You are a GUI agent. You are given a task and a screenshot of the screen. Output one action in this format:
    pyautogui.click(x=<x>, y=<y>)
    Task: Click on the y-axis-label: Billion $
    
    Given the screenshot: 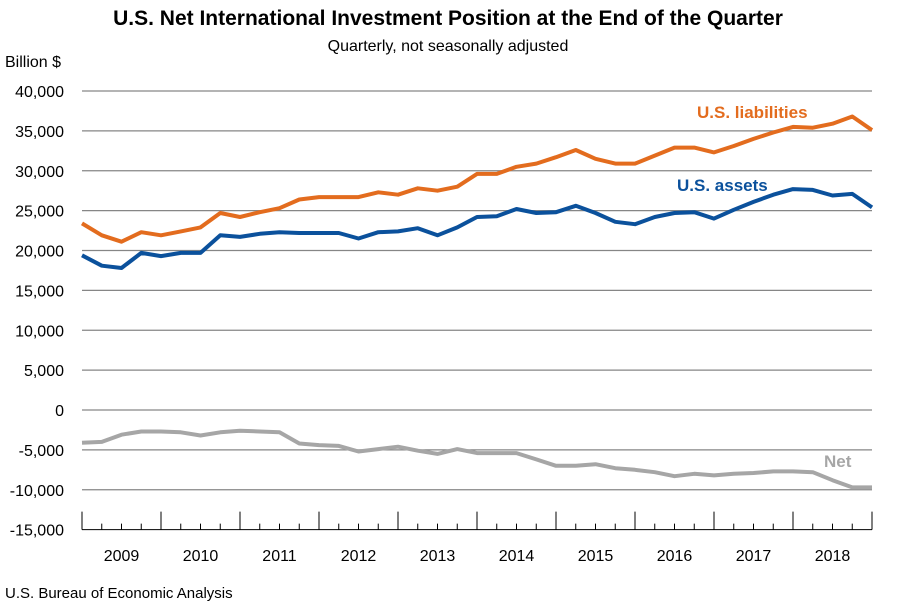 What is the action you would take?
    pyautogui.click(x=33, y=62)
    